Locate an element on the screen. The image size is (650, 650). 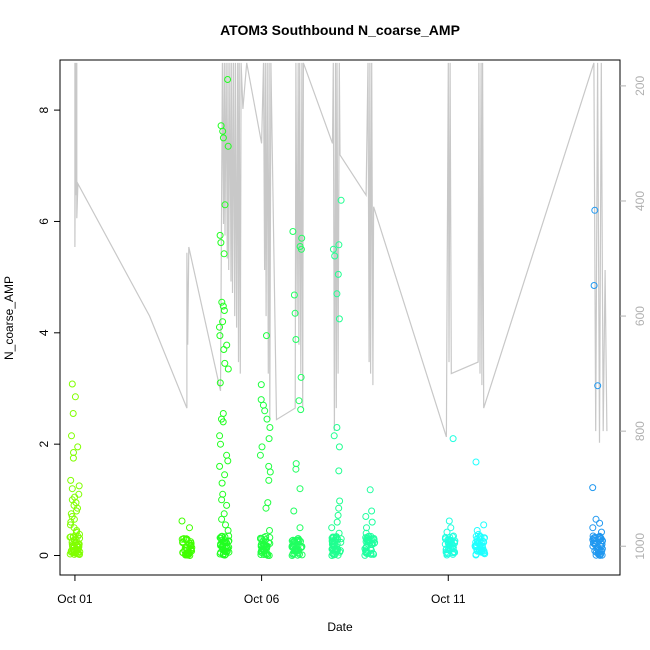
y-tick-label: 0 is located at coordinates (44, 555).